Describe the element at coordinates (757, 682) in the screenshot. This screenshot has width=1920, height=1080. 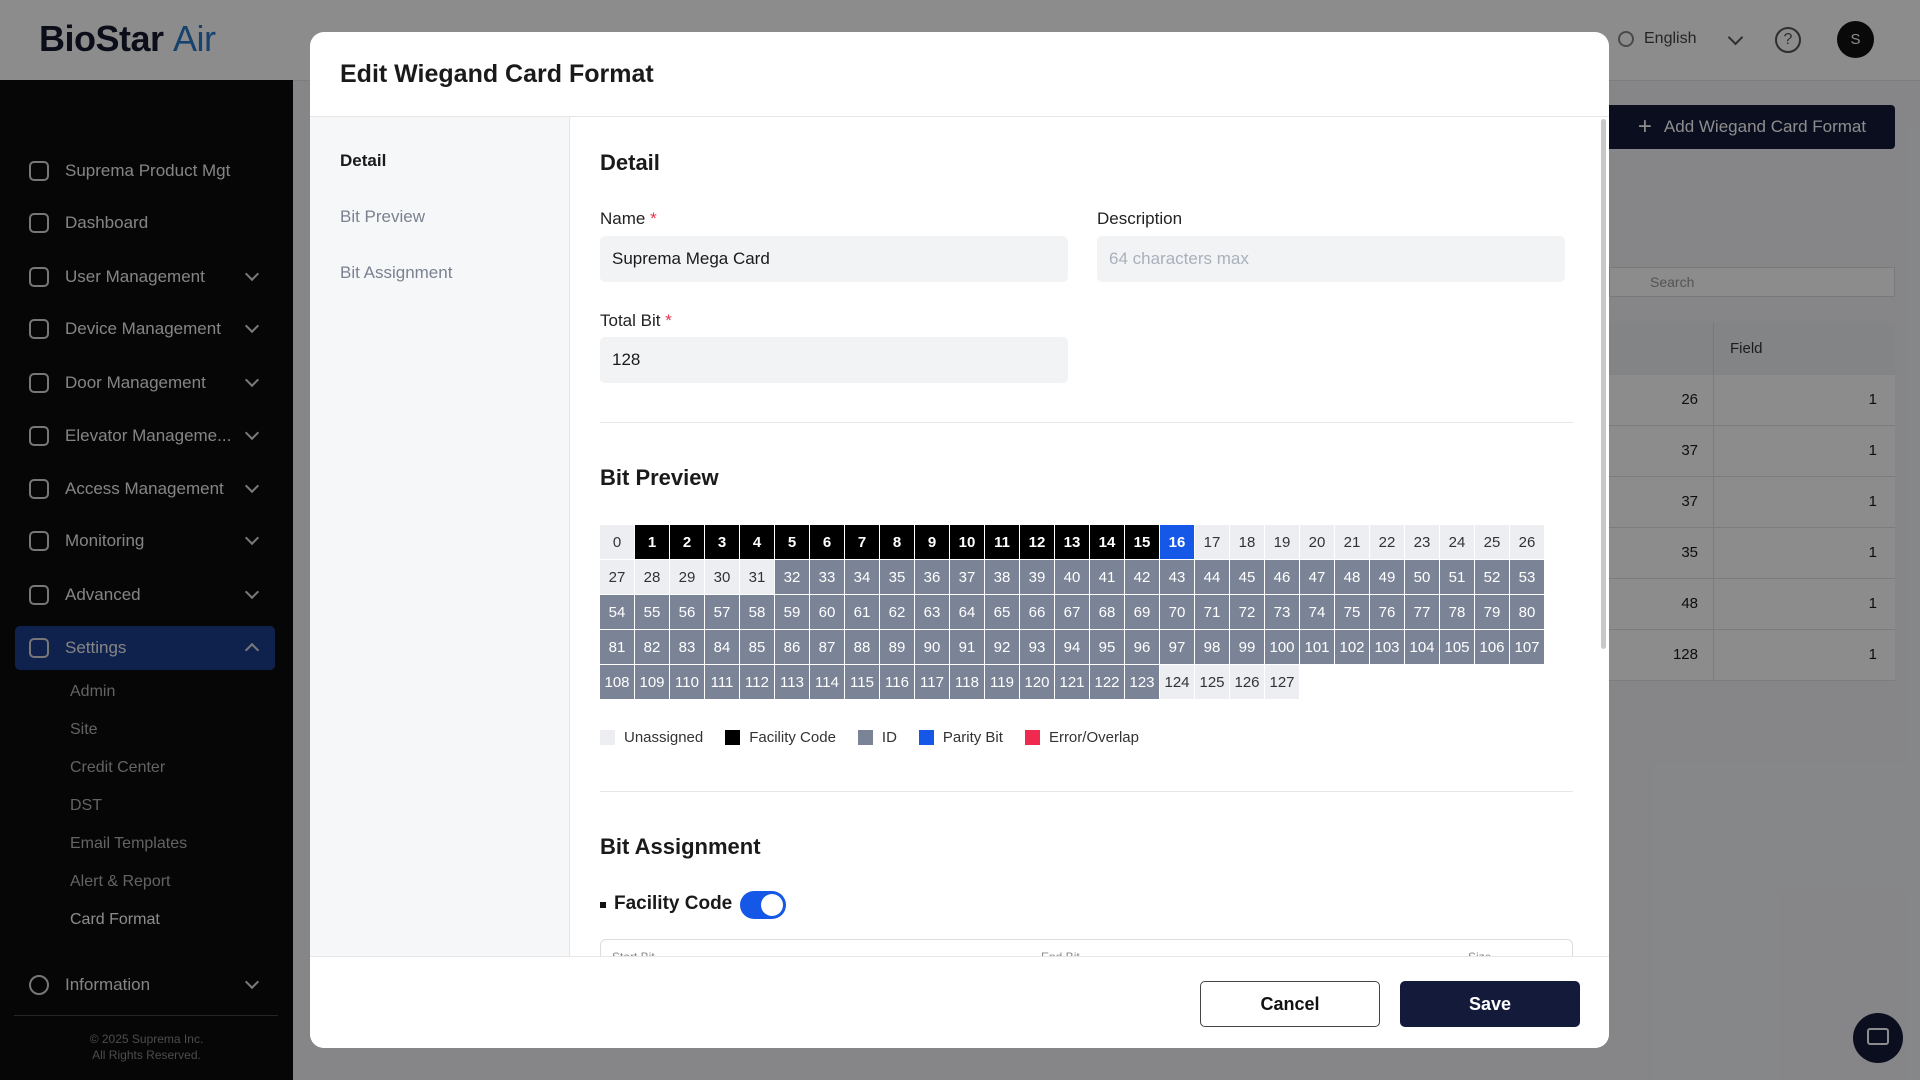
I see `bit-cell: 112` at that location.